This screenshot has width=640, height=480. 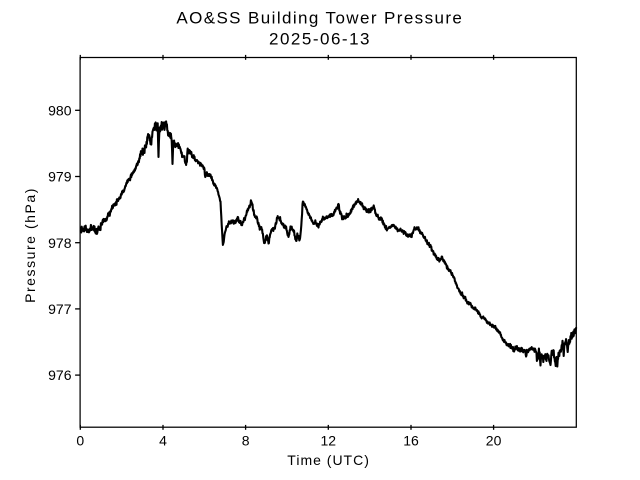 What do you see at coordinates (163, 440) in the screenshot?
I see `svg-text: 4` at bounding box center [163, 440].